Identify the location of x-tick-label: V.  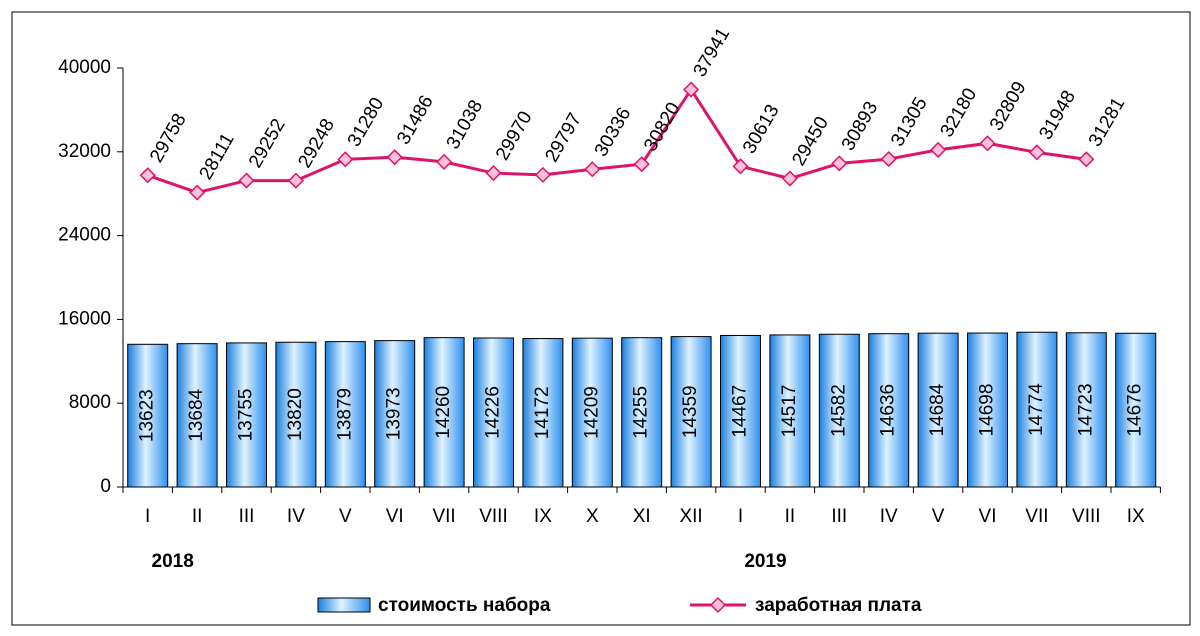
(938, 516).